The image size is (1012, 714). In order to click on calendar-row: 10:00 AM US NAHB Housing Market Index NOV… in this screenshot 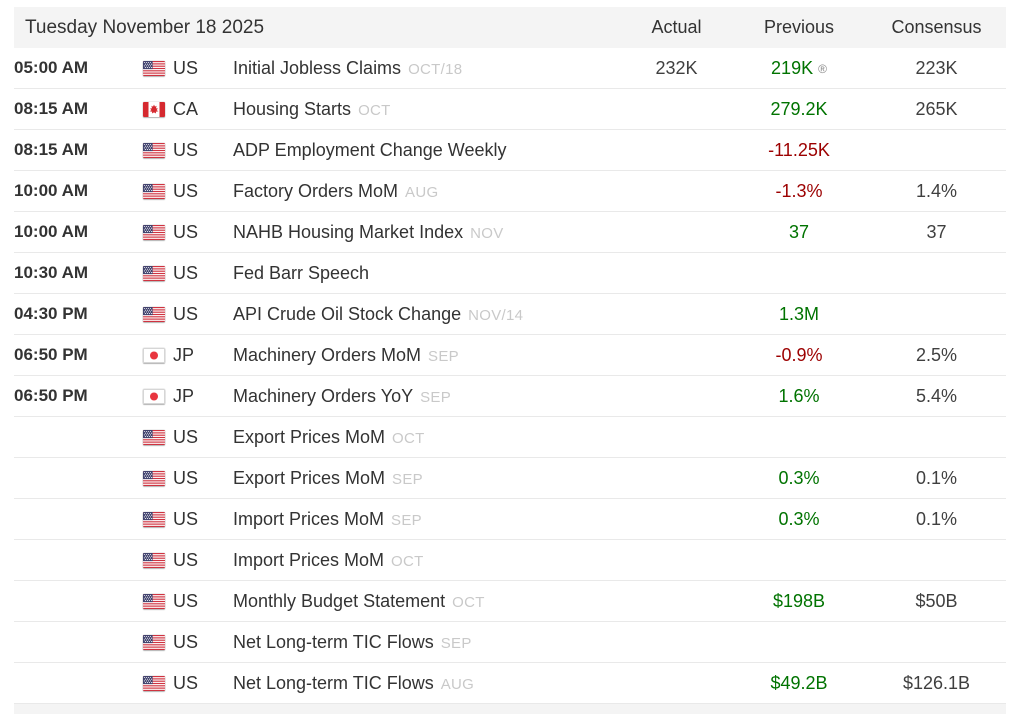, I will do `click(510, 232)`.